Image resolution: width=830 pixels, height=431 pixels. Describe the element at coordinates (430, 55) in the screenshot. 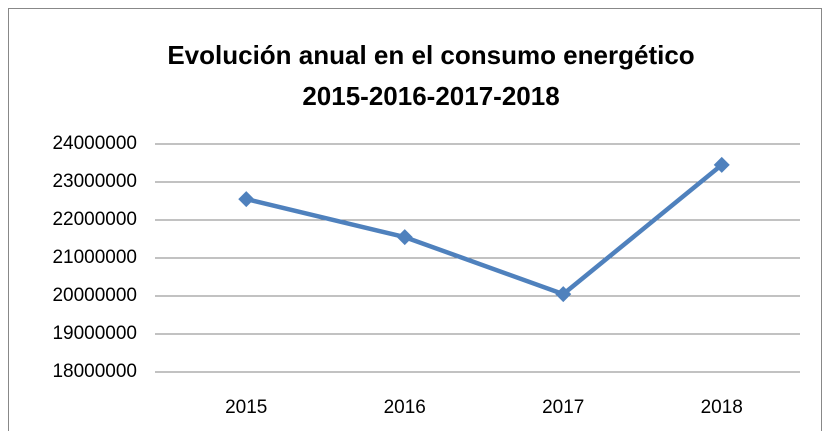

I see `chart-title: Evolución anual en el consumo energético` at that location.